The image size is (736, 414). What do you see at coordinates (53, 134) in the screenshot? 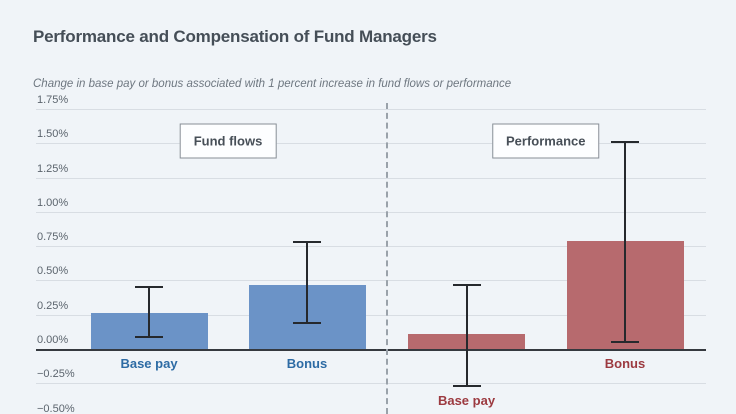
I see `y-tick-label: 1.50%` at bounding box center [53, 134].